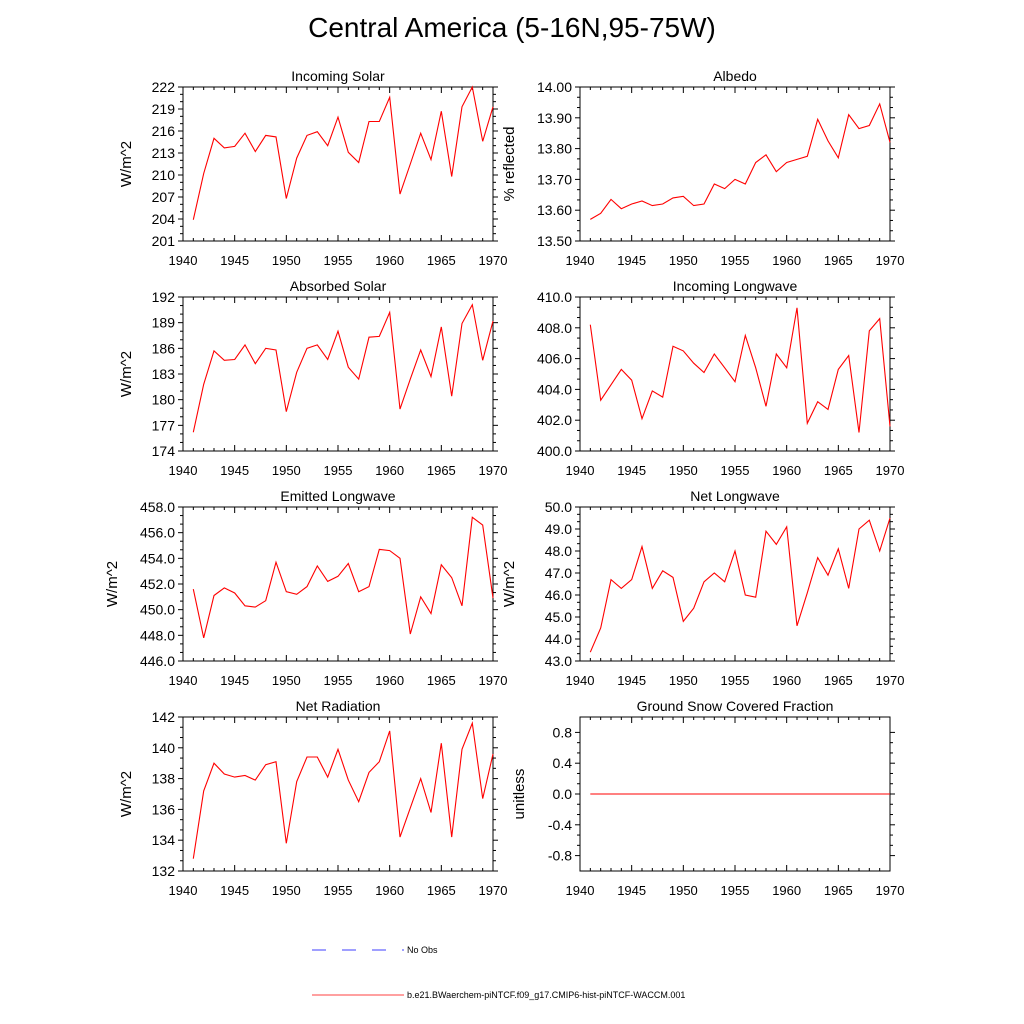 Image resolution: width=1024 pixels, height=1024 pixels. I want to click on y-tick-label: 446.0, so click(157, 661).